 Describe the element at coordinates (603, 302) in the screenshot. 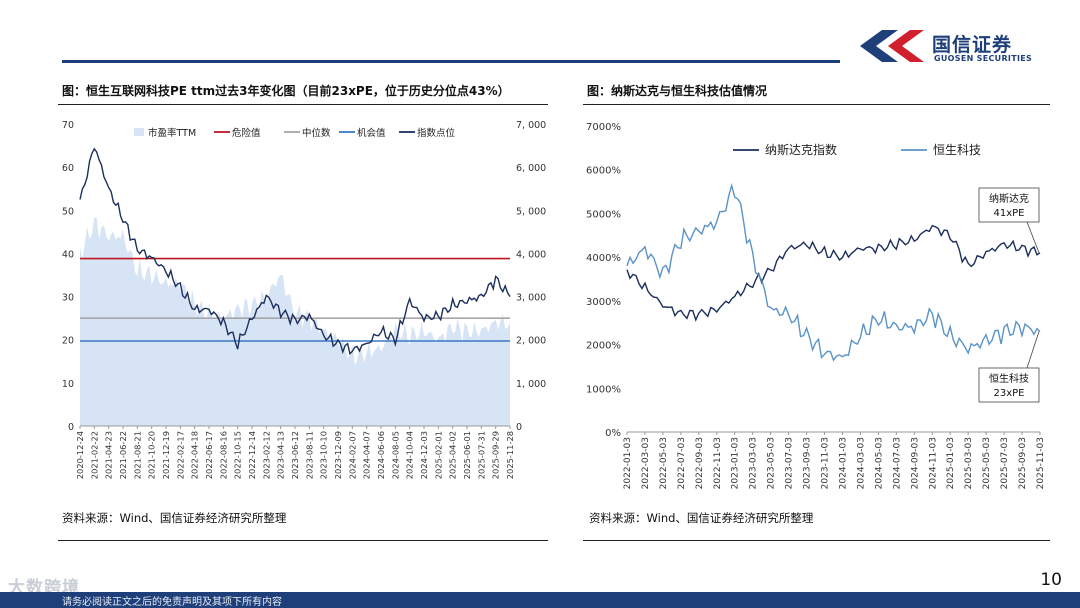

I see `y-tick-label: 3000%` at that location.